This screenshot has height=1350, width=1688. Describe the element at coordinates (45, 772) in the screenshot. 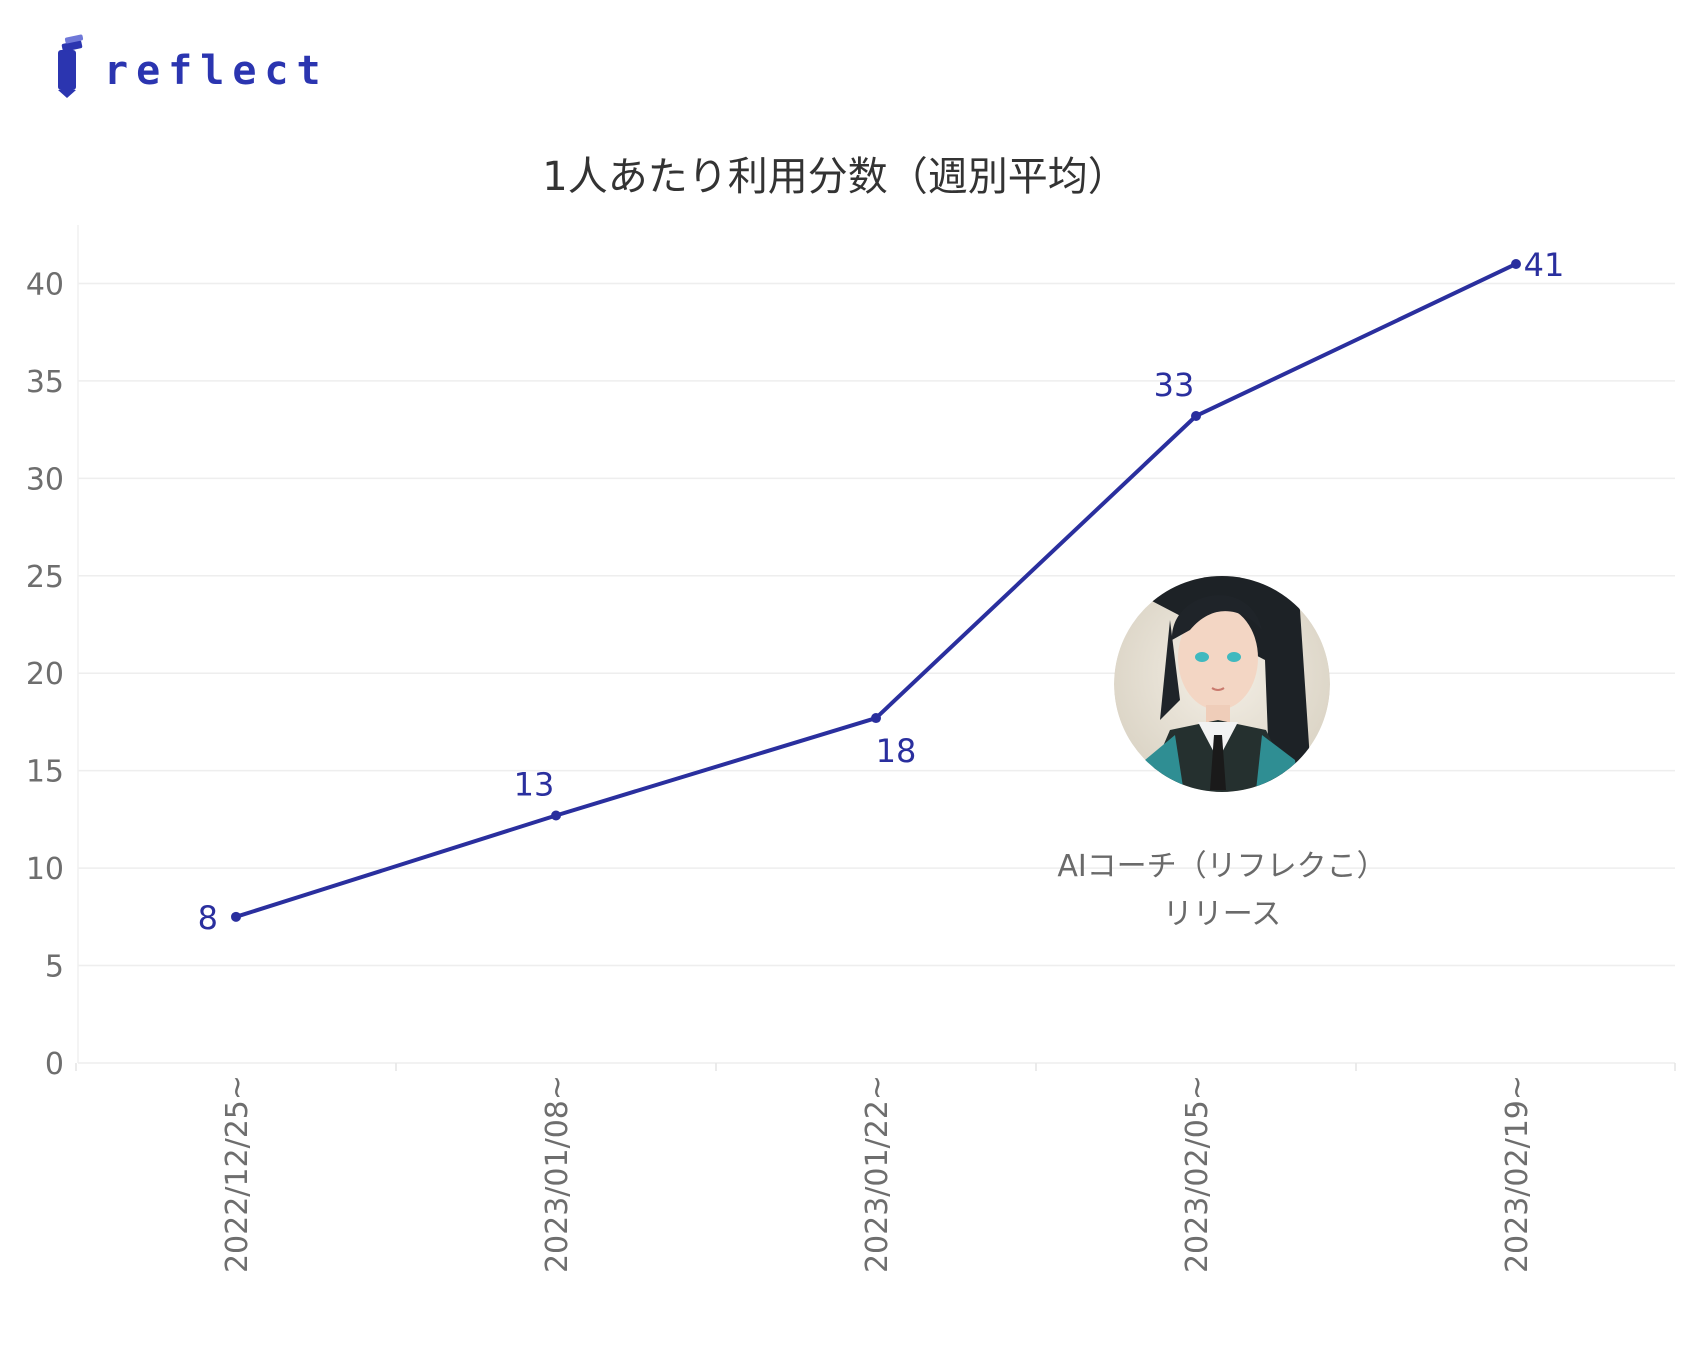

I see `y-tick-label: 15` at that location.